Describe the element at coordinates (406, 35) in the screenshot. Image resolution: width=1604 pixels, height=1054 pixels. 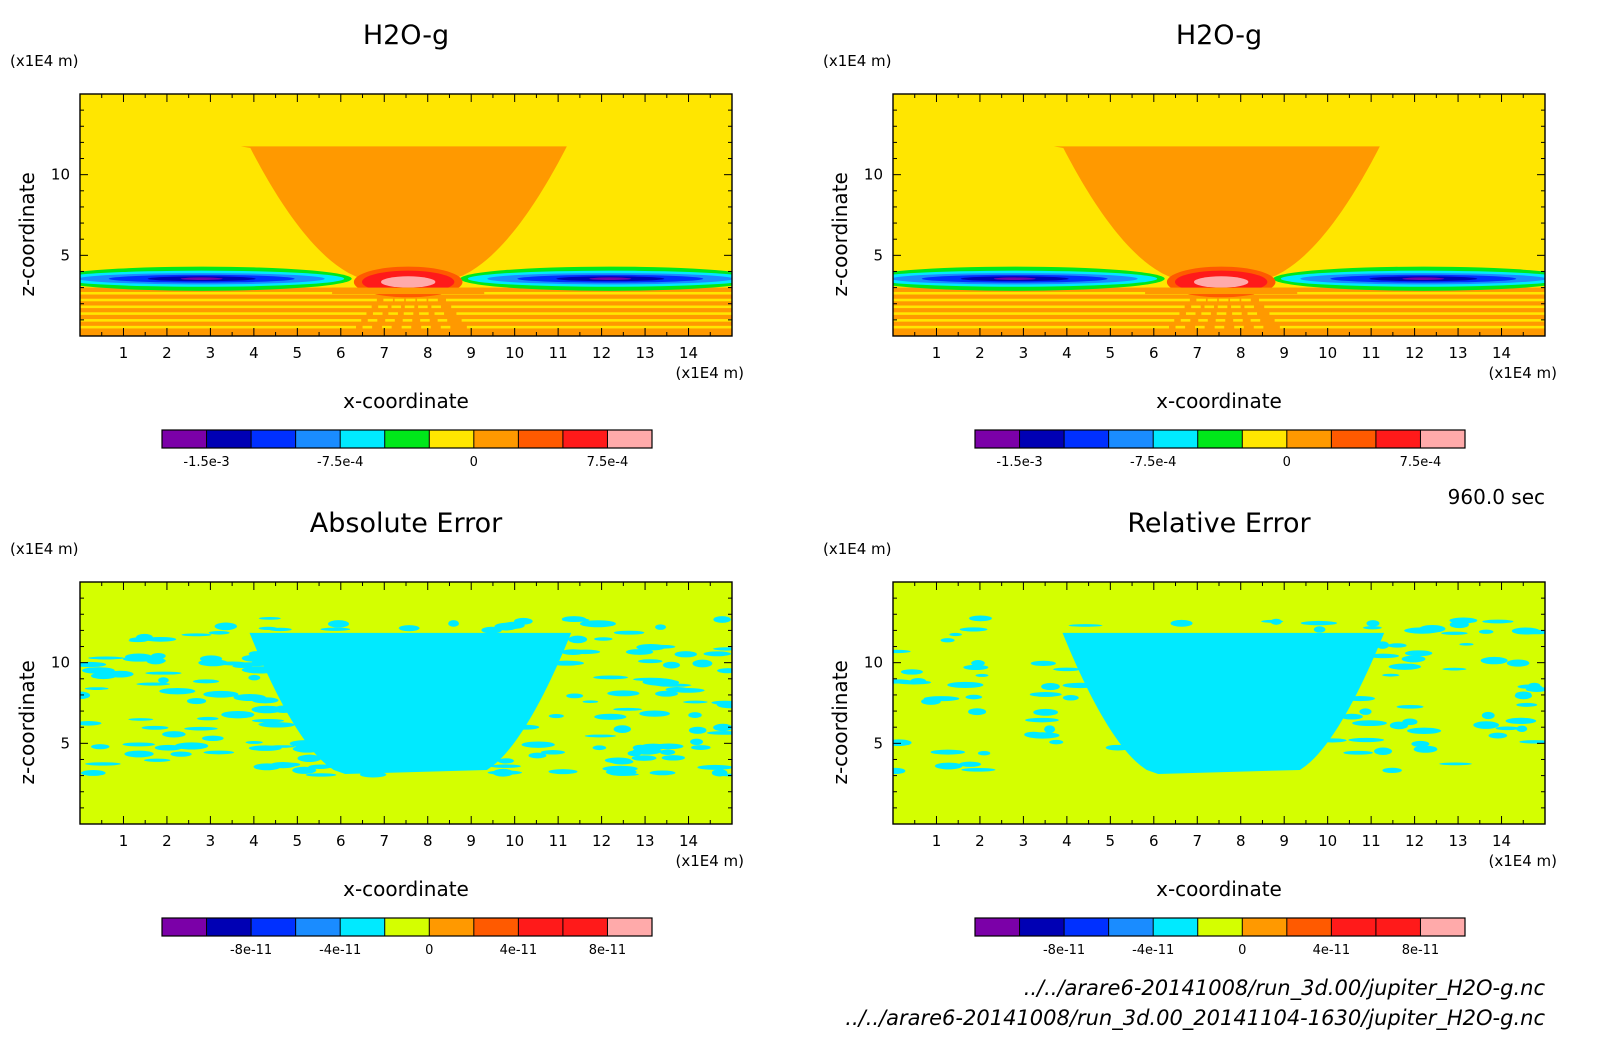
I see `chart-title: H2O-g` at that location.